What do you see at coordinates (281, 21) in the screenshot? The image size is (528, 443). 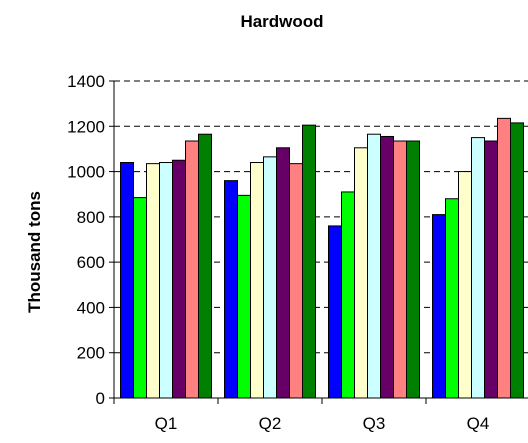 I see `chart-title: Hardwood` at bounding box center [281, 21].